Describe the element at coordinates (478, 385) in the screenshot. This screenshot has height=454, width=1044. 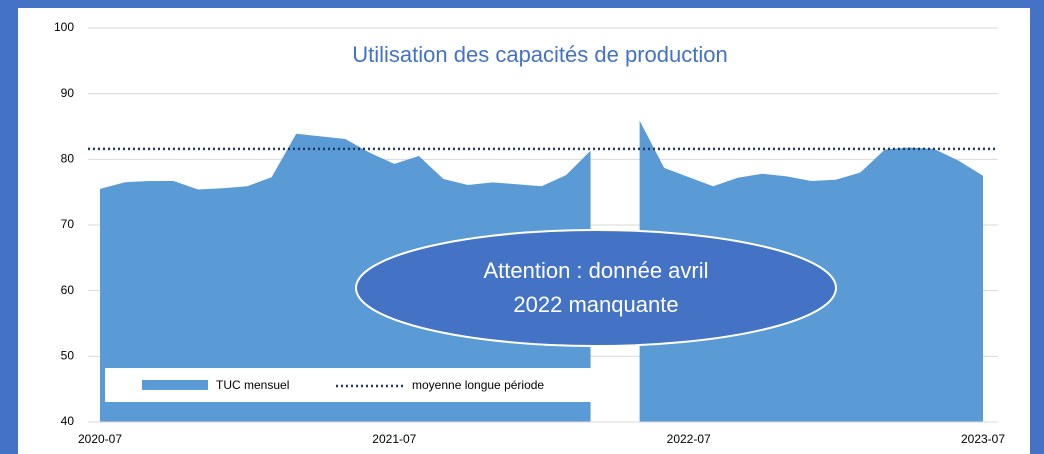
I see `legend-label: moyenne longue période` at that location.